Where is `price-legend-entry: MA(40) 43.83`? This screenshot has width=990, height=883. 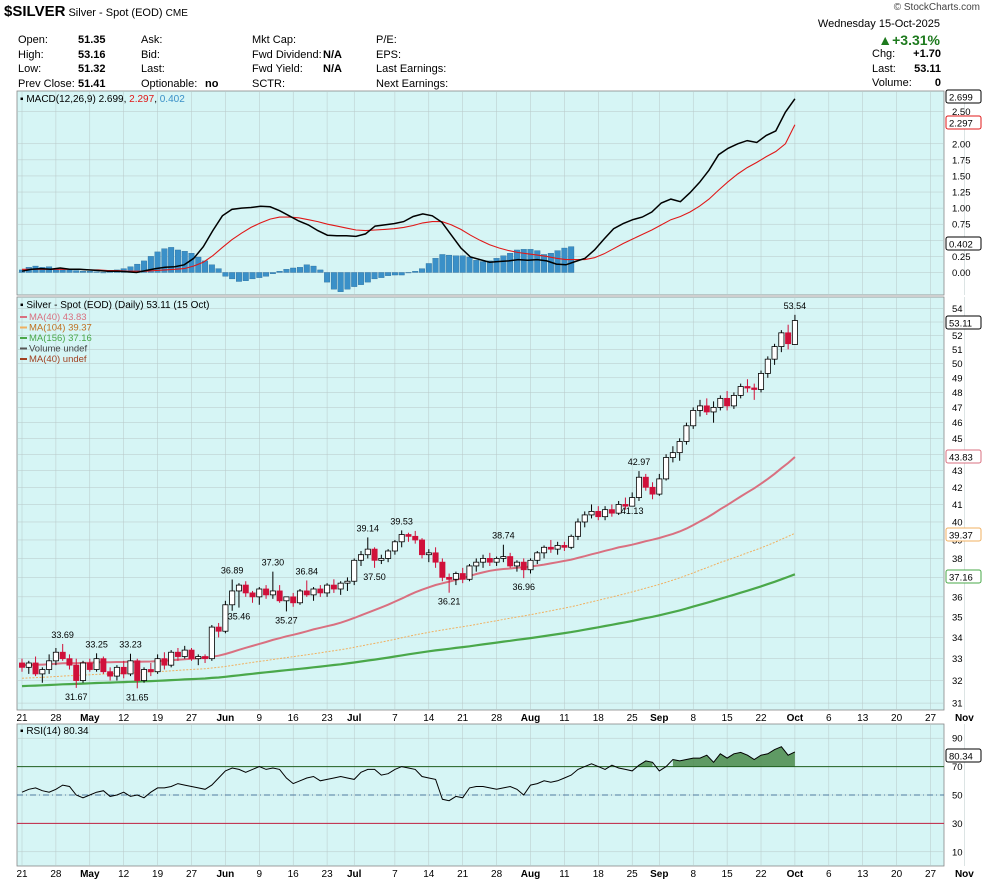 price-legend-entry: MA(40) 43.83 is located at coordinates (58, 317).